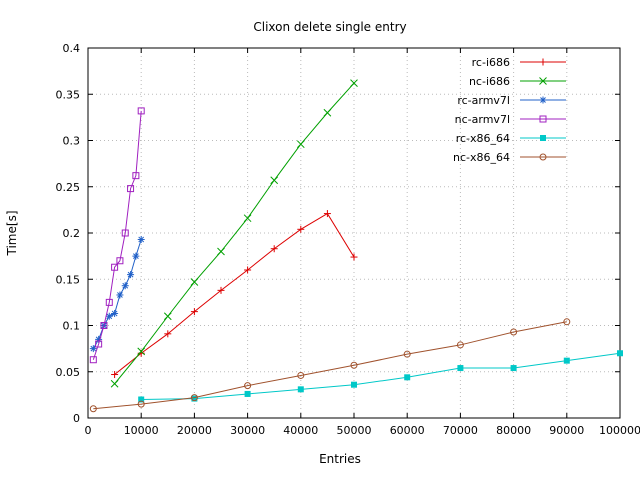 This screenshot has width=640, height=480. I want to click on y-tick-label: 0.05, so click(68, 372).